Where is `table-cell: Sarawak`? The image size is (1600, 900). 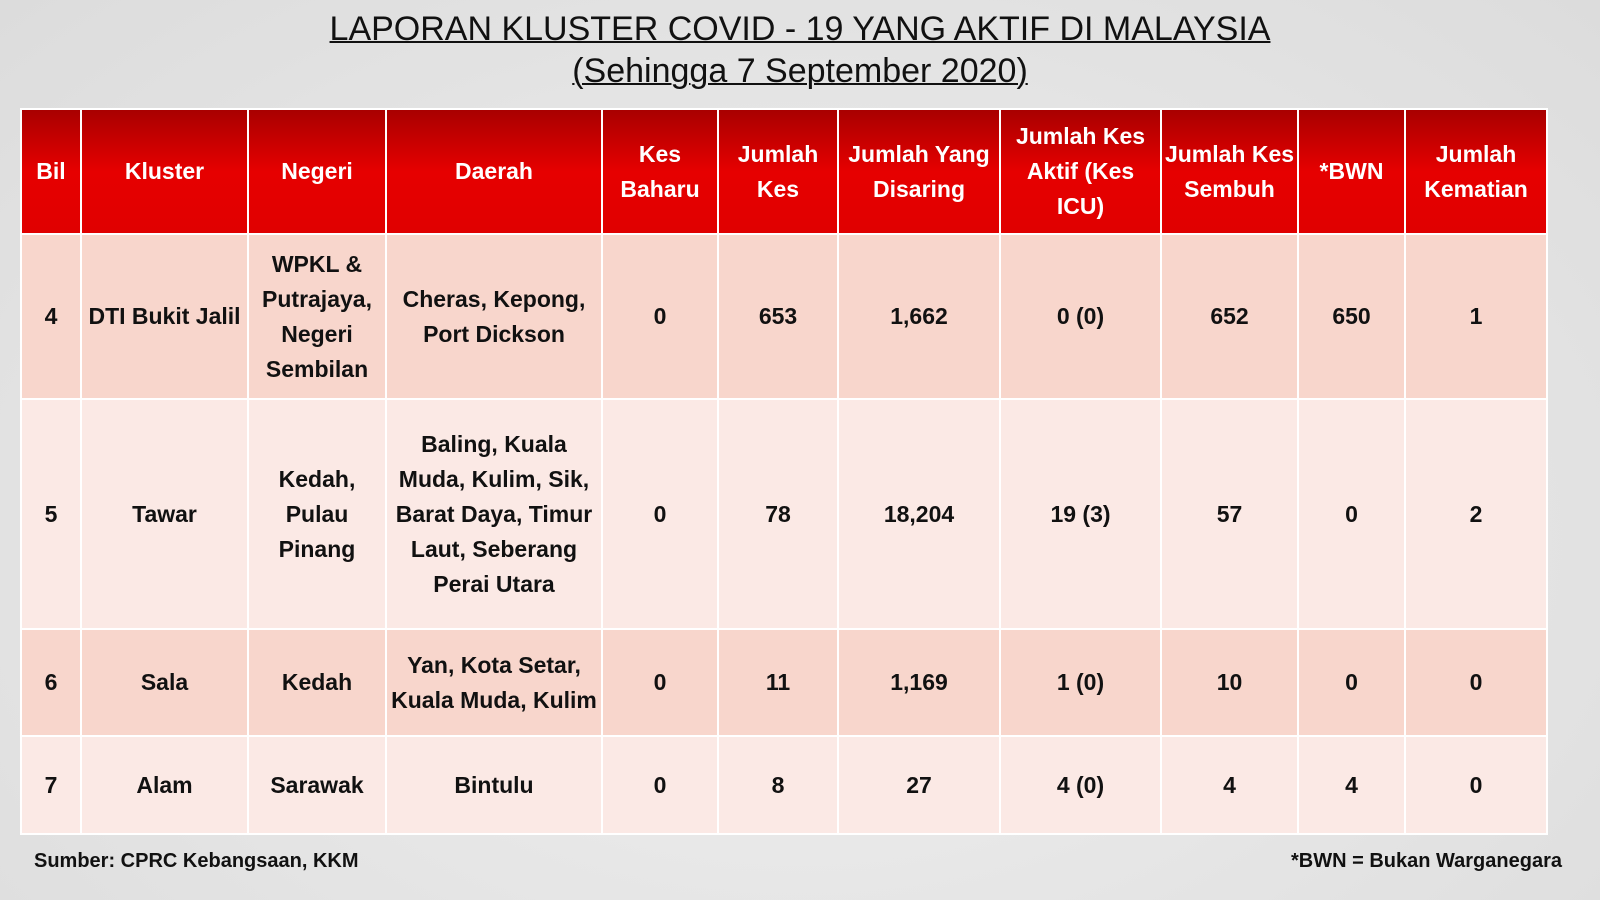
table-cell: Sarawak is located at coordinates (317, 785).